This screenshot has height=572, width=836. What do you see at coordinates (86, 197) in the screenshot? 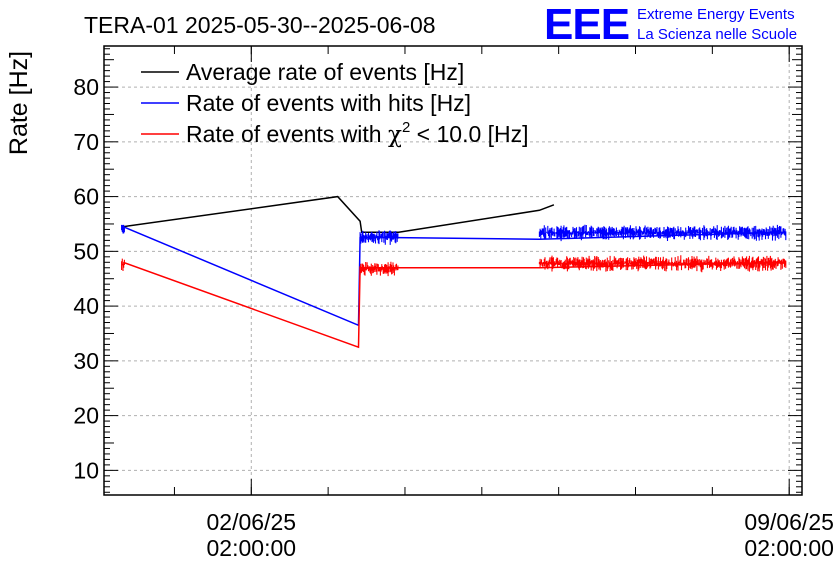
I see `y-tick-label: 60` at bounding box center [86, 197].